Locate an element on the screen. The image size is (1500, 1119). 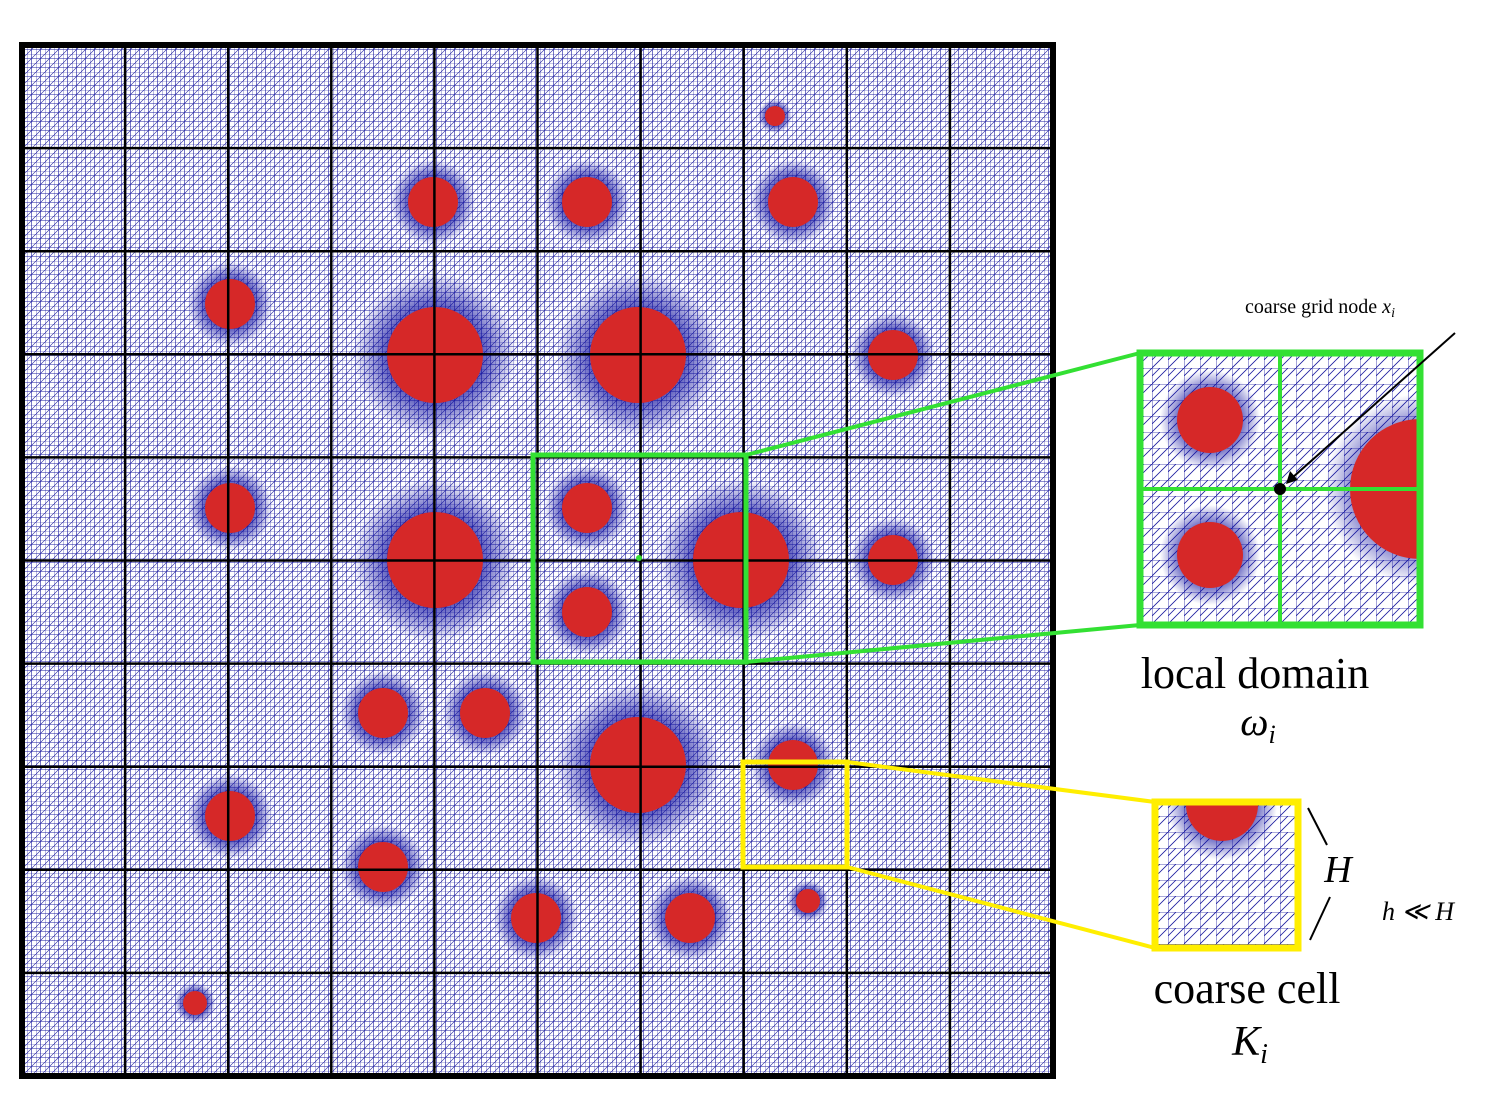
coarse-cell-zoom is located at coordinates (1226, 875).